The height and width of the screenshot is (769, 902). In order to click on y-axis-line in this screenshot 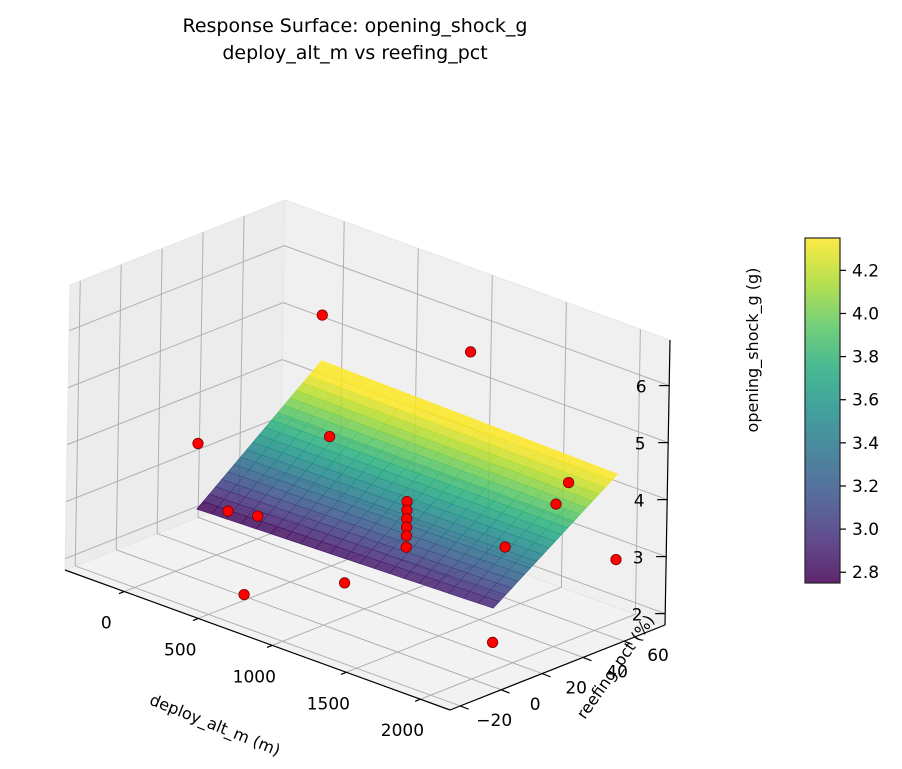, I will do `click(557, 667)`.